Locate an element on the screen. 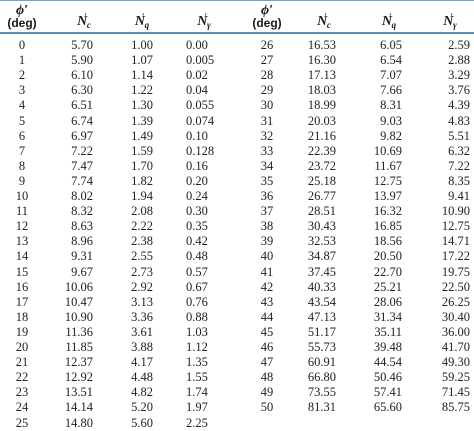  left-cell-nc: 5.90 is located at coordinates (82, 60).